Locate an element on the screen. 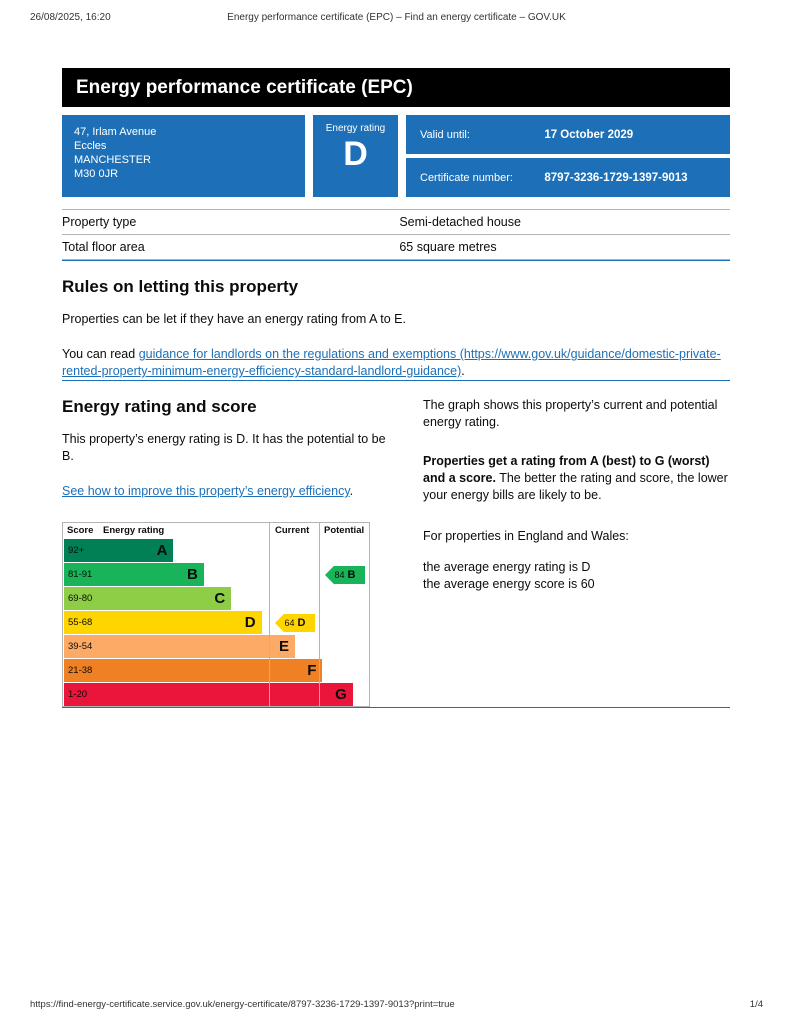  epc-band-bar-F: 21-38 F is located at coordinates (193, 670).